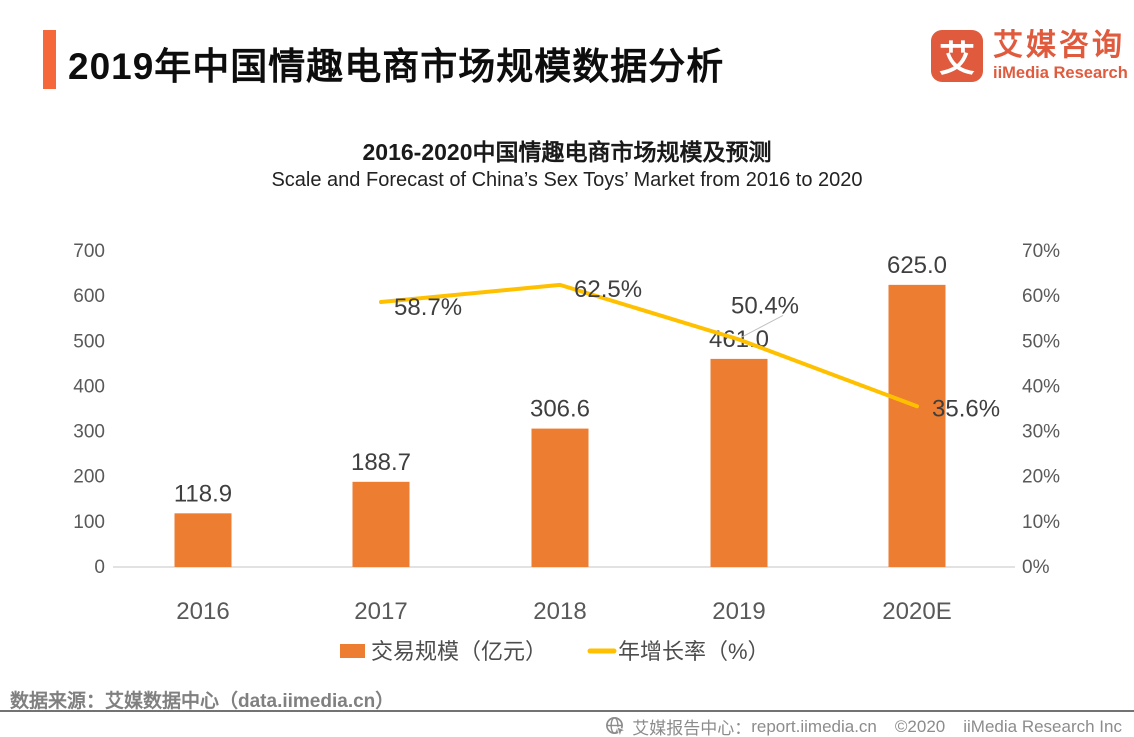  I want to click on left-axis-tick: 700, so click(89, 251).